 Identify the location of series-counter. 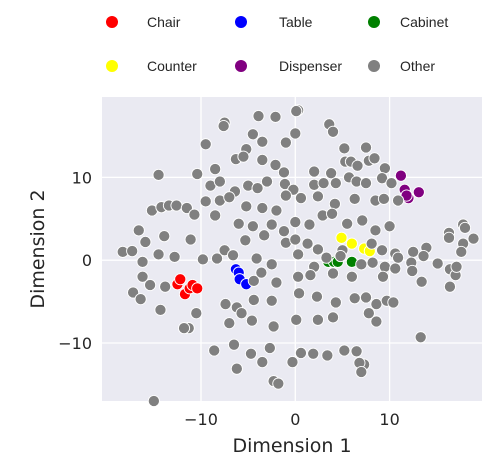
(355, 244).